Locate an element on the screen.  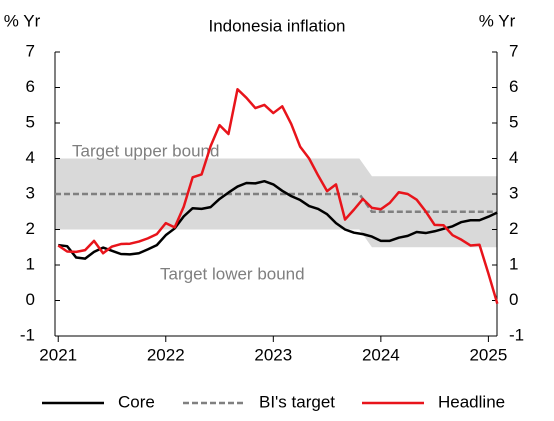
legend-label: Headline is located at coordinates (471, 401).